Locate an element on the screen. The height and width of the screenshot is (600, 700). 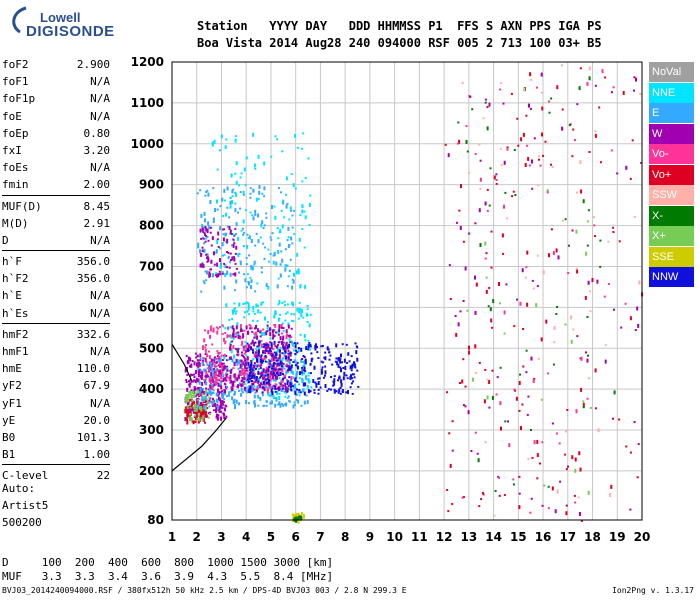
param-row: hmF2 332.6 is located at coordinates (56, 334).